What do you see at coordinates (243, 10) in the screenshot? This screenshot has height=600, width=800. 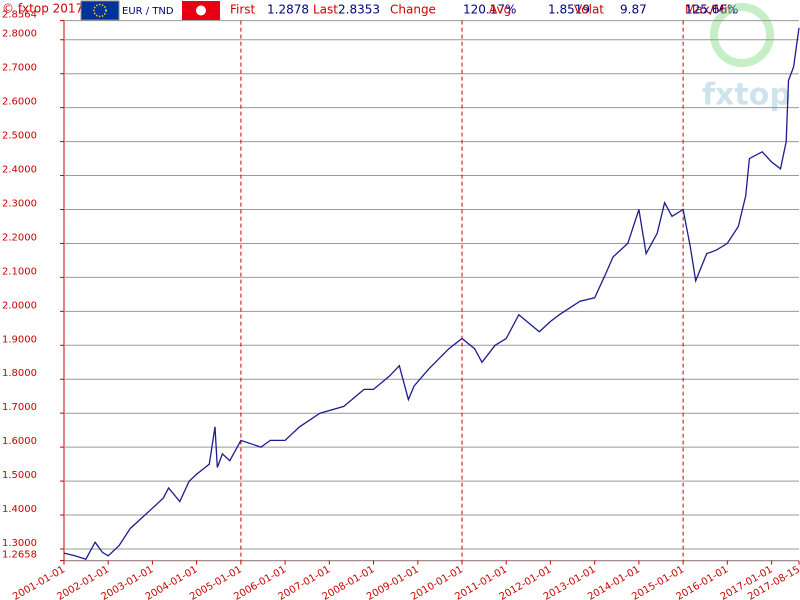 I see `stat-label: First` at bounding box center [243, 10].